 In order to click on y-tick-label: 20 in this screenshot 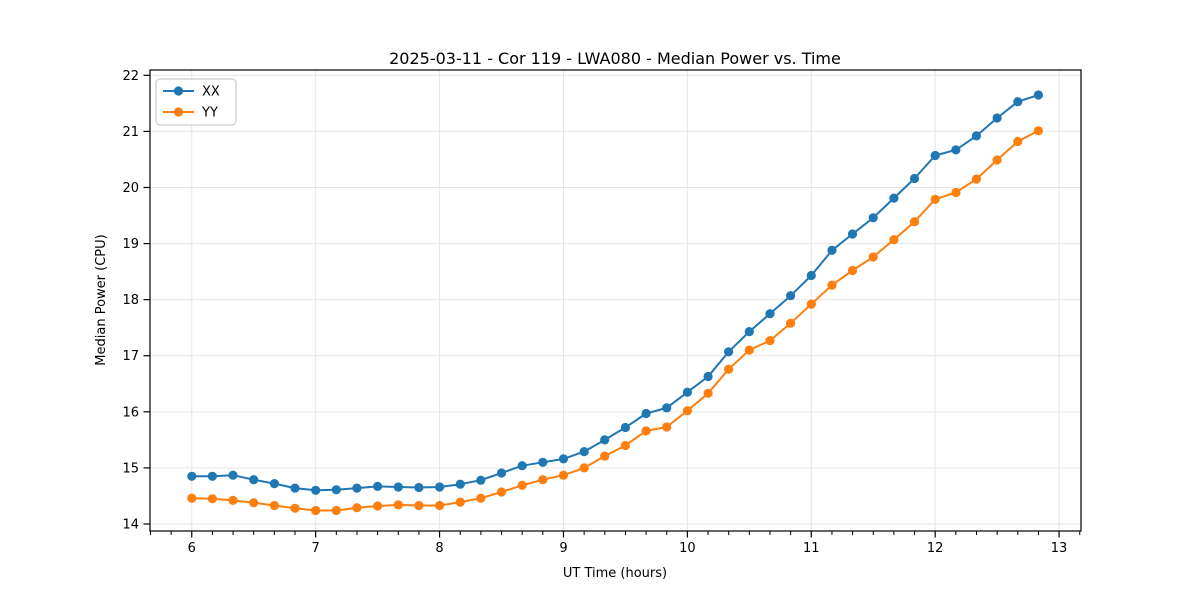, I will do `click(130, 188)`.